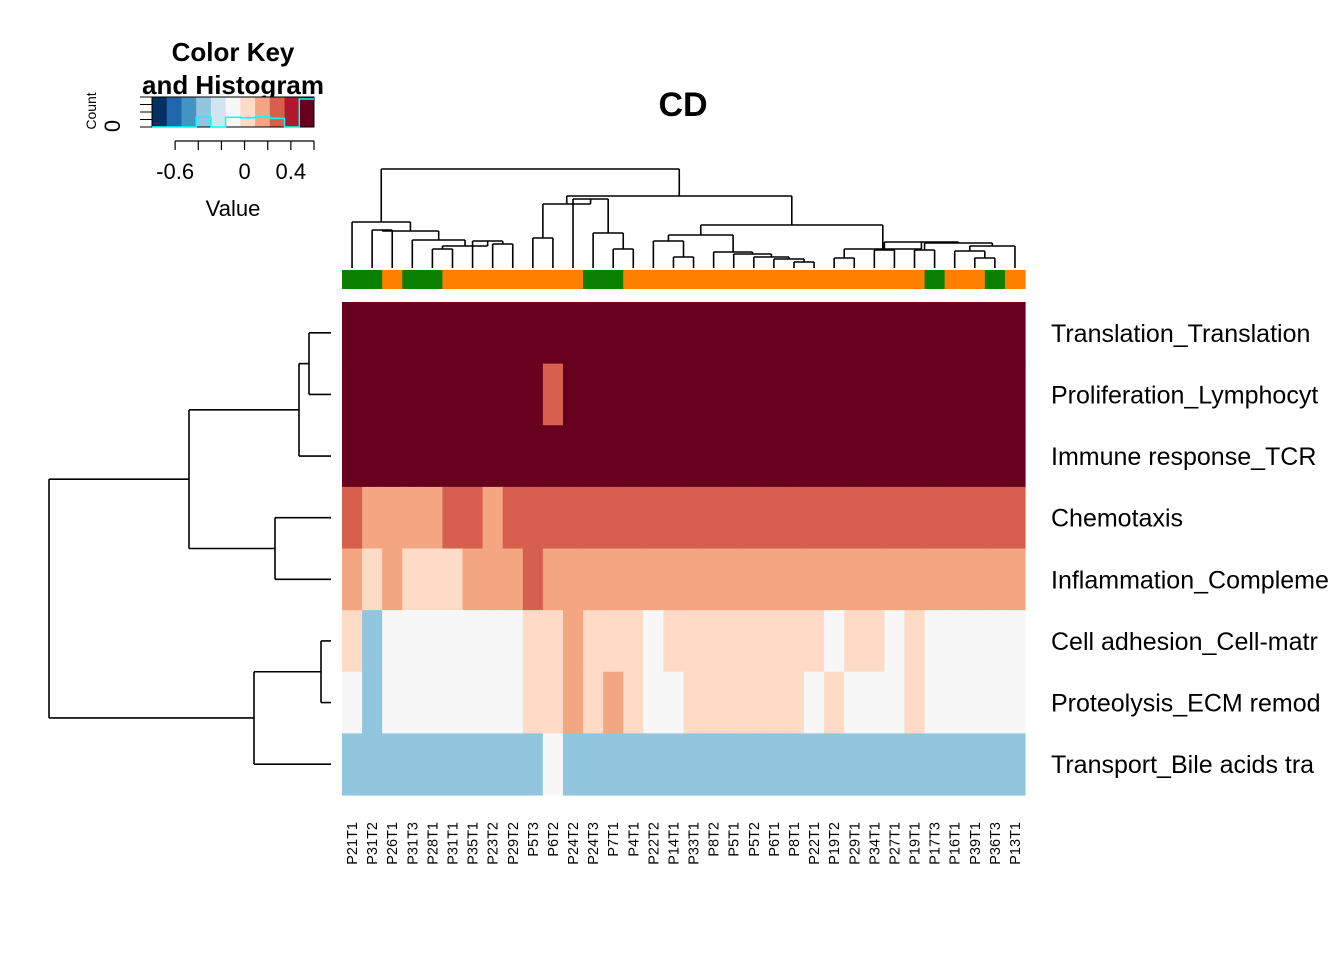  Describe the element at coordinates (373, 843) in the screenshot. I see `column-label: P31T2` at that location.